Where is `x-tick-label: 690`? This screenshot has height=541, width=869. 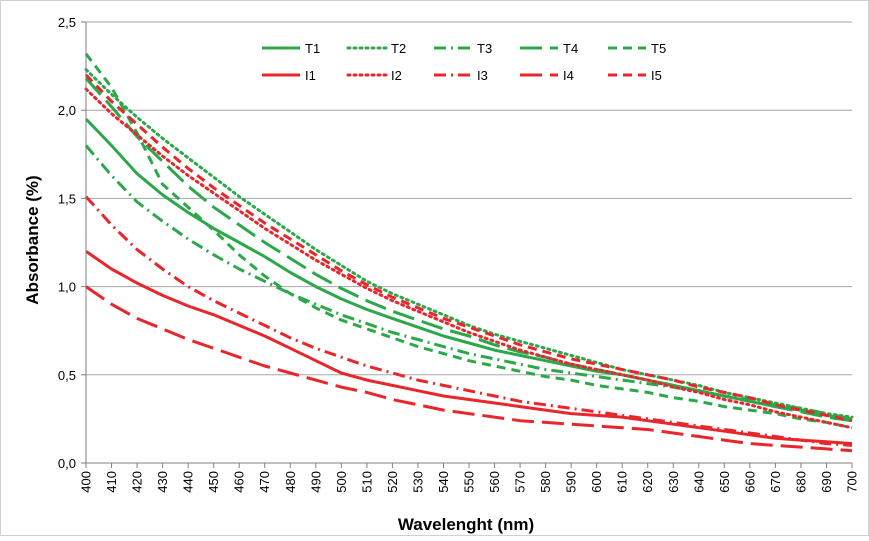
x-tick-label: 690 is located at coordinates (826, 482).